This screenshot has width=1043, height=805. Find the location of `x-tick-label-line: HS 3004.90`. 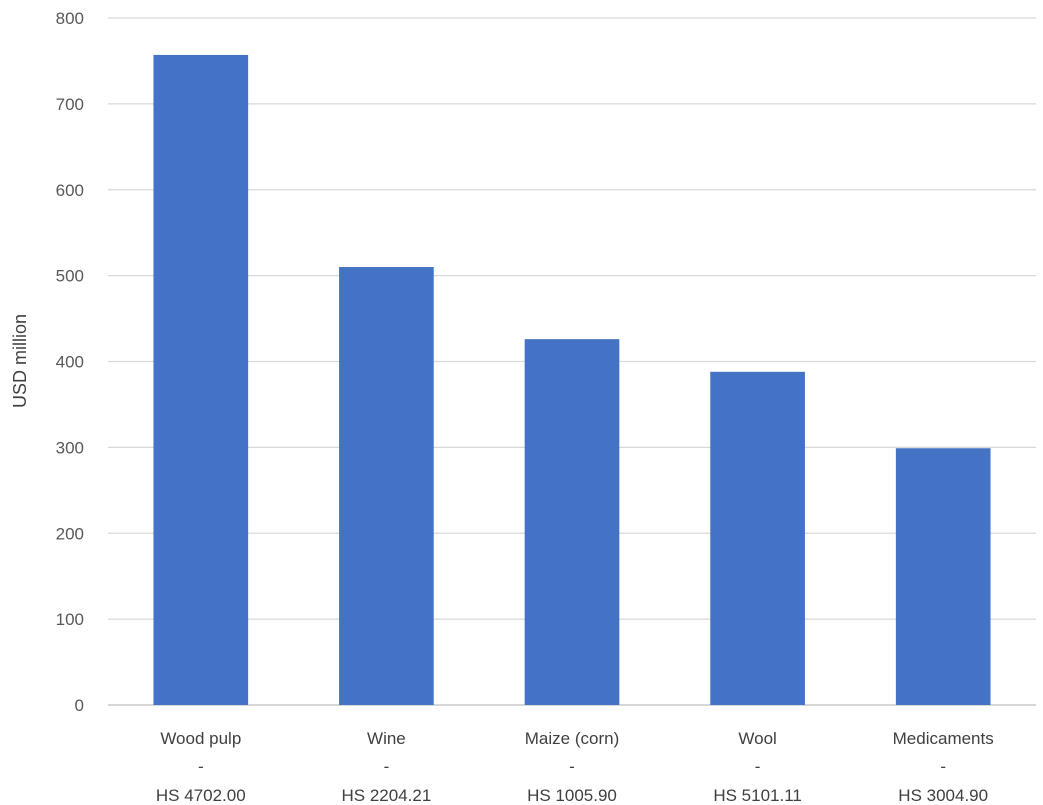

x-tick-label-line: HS 3004.90 is located at coordinates (943, 795).